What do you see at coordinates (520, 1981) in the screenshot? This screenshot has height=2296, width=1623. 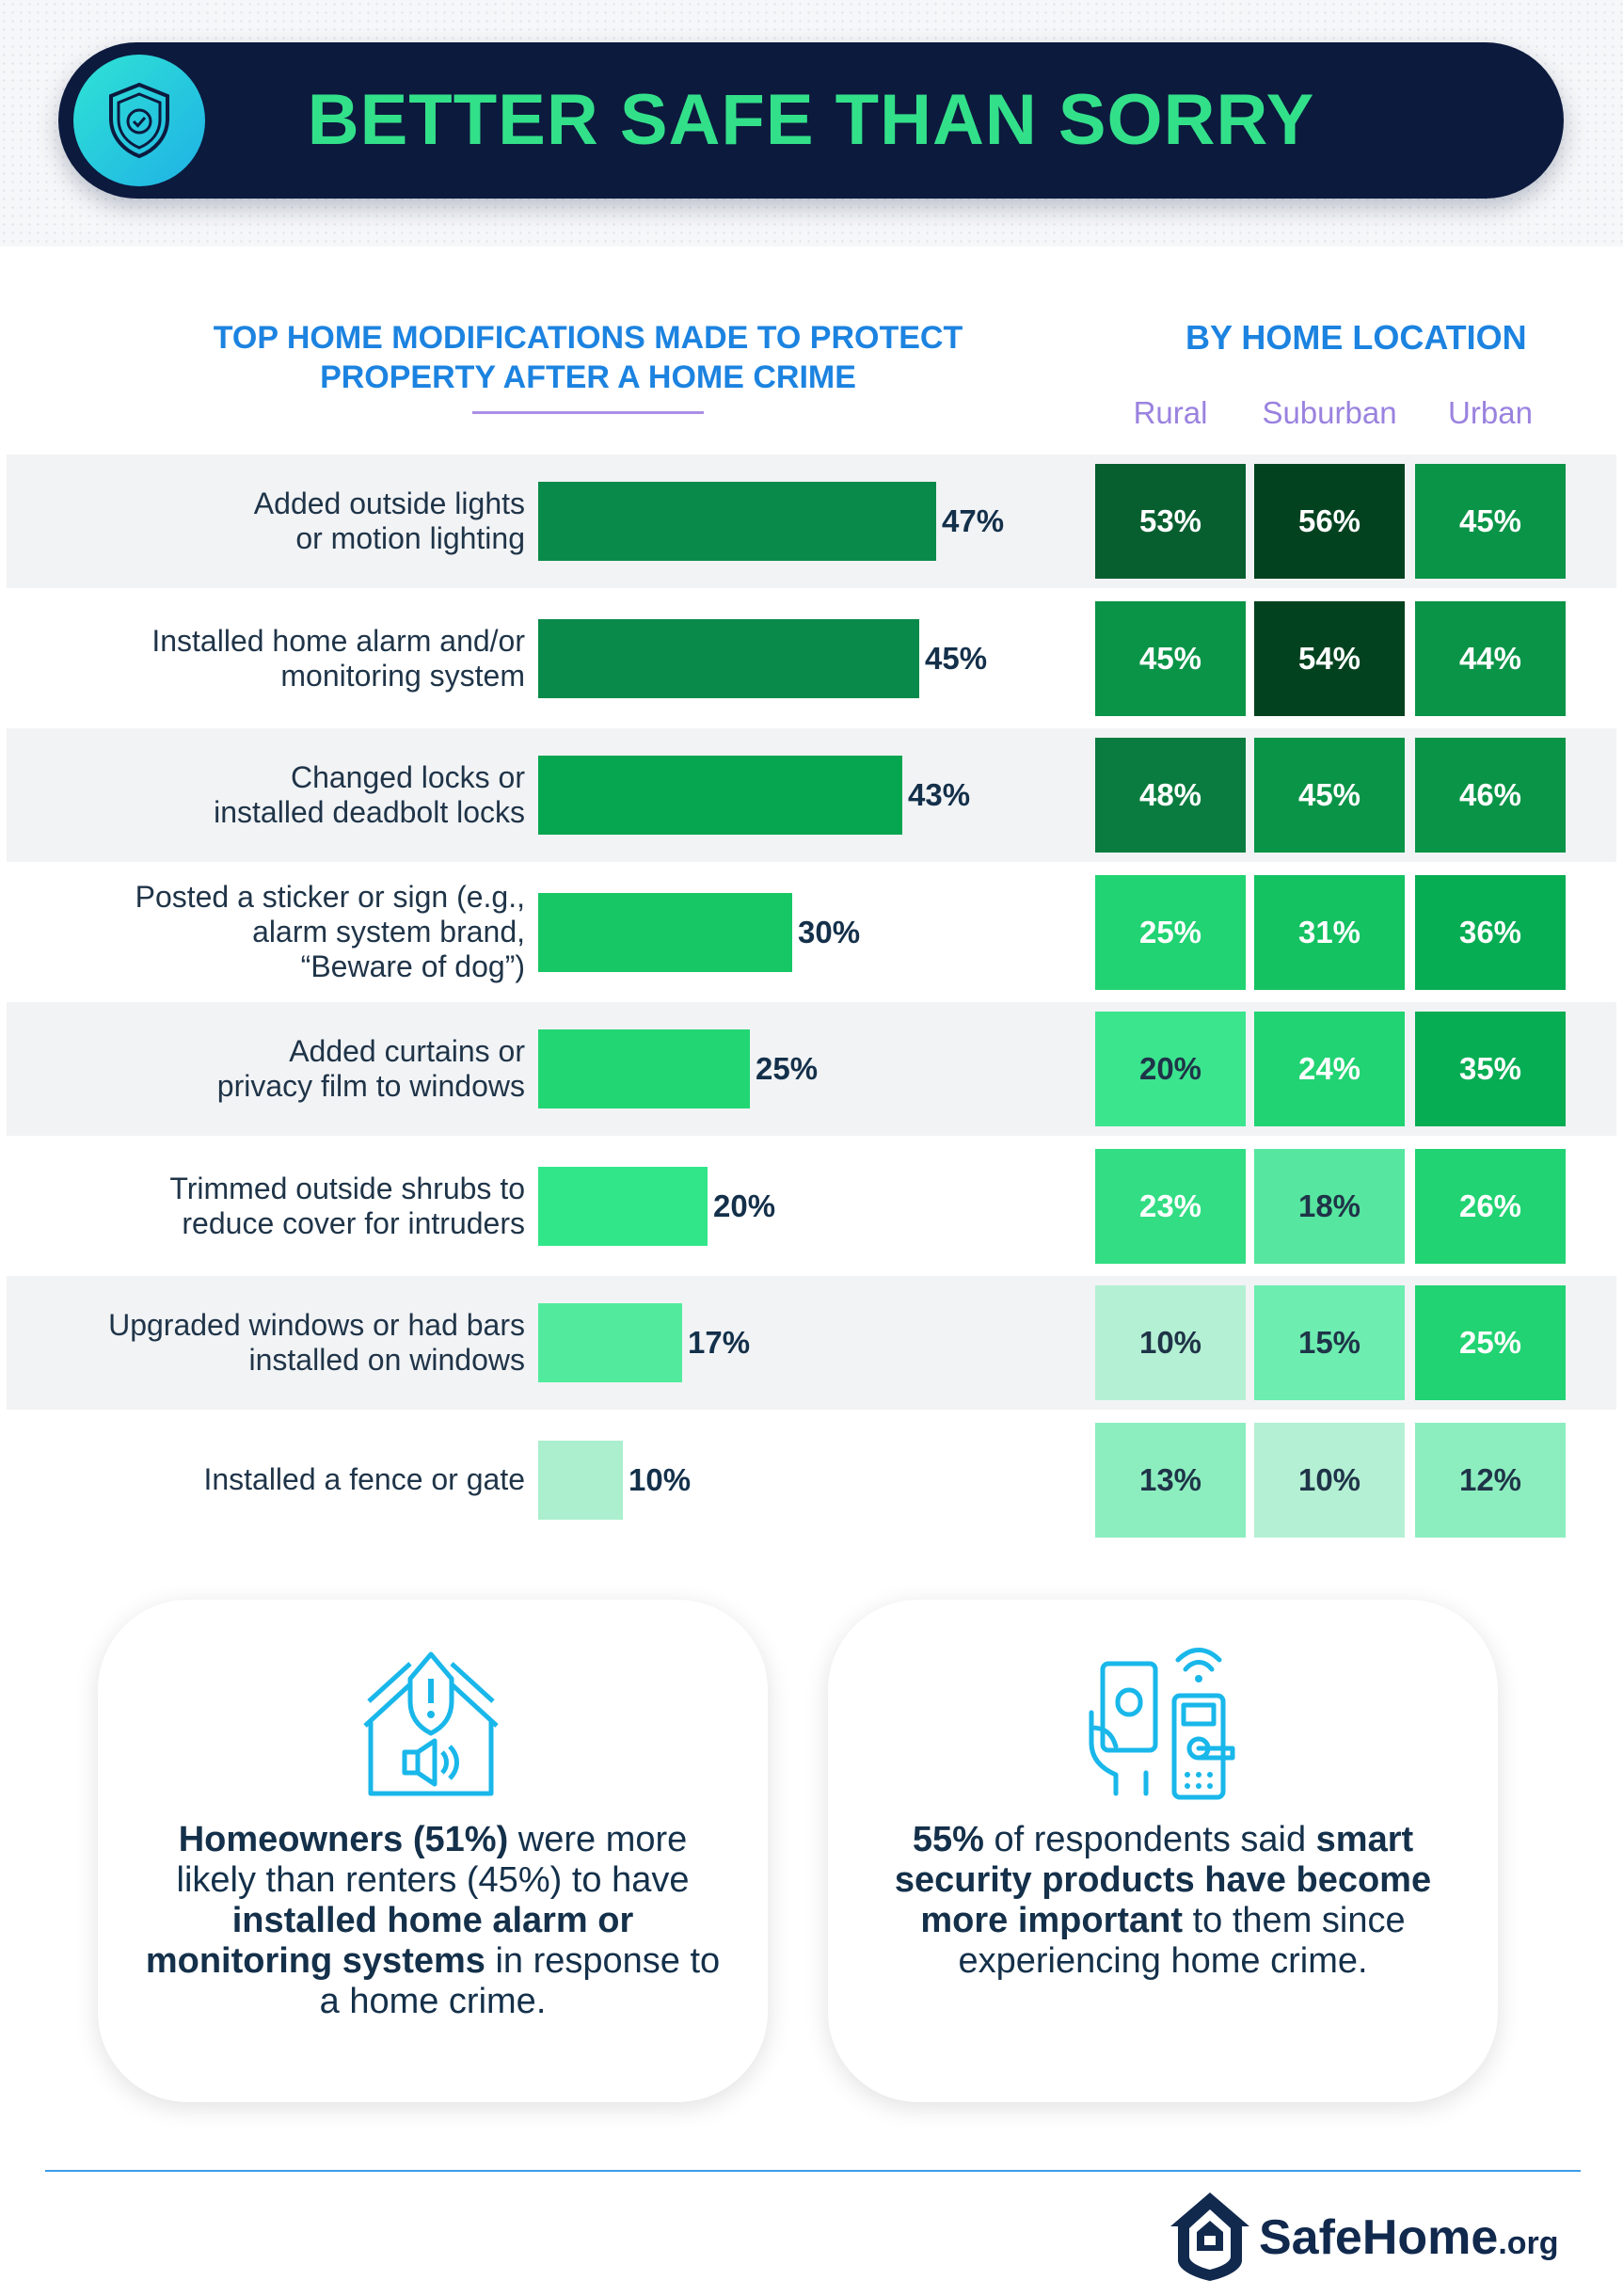 I see `callout-text-span: in response to a home crime.` at bounding box center [520, 1981].